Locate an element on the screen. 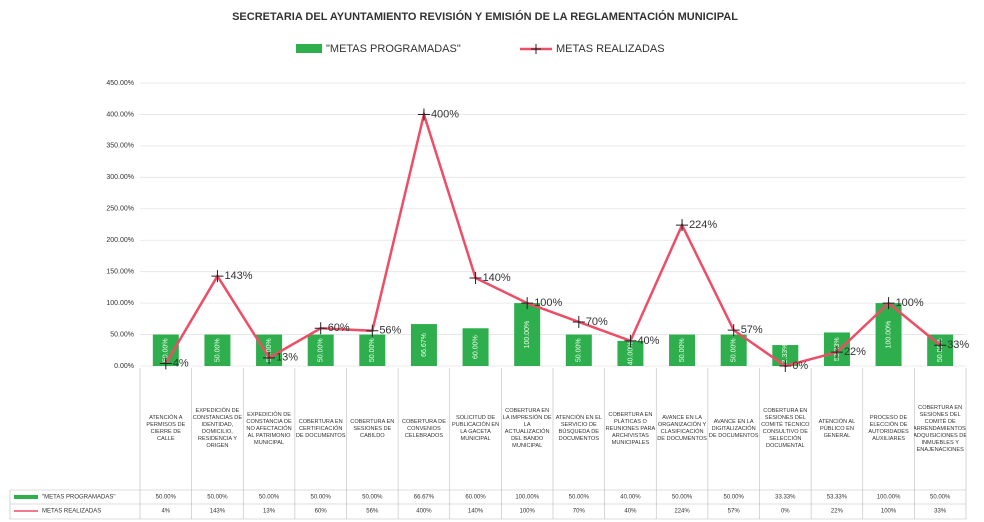 Image resolution: width=984 pixels, height=522 pixels. table-cell: 60.00% is located at coordinates (475, 498).